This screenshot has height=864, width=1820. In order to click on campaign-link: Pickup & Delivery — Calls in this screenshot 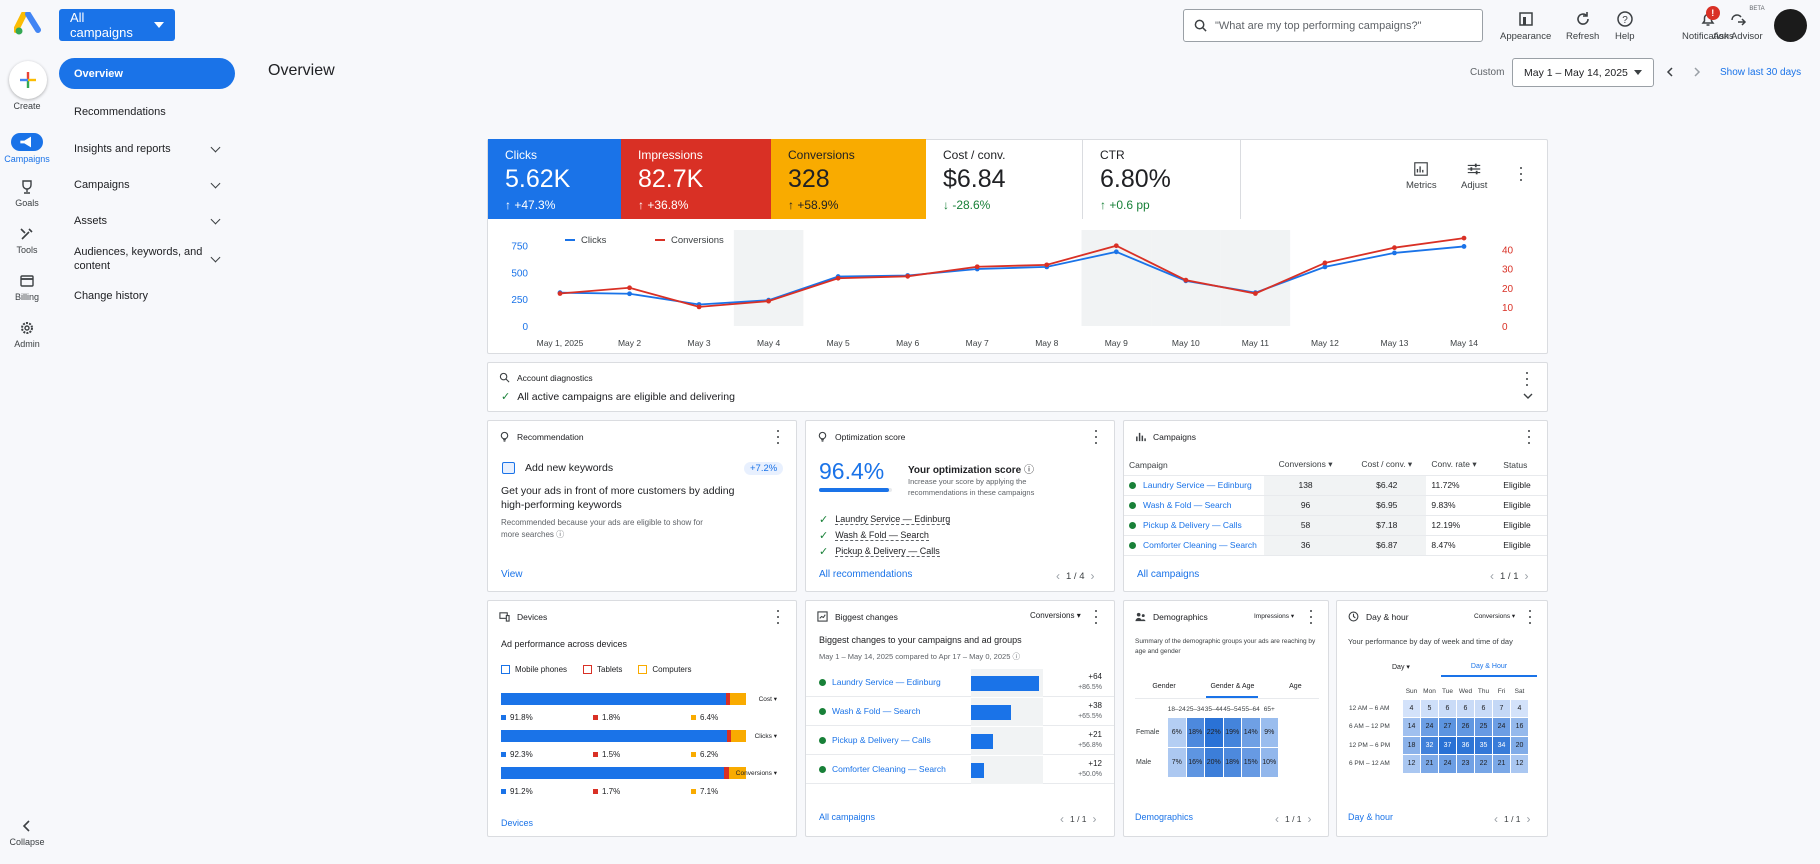, I will do `click(1192, 525)`.